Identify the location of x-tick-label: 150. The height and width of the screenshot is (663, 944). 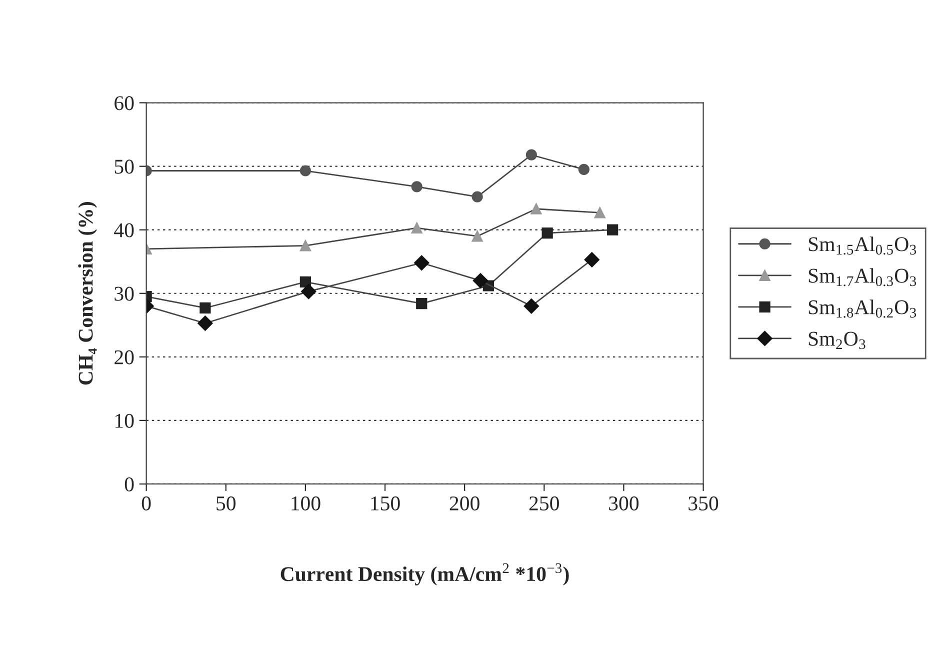
(385, 503).